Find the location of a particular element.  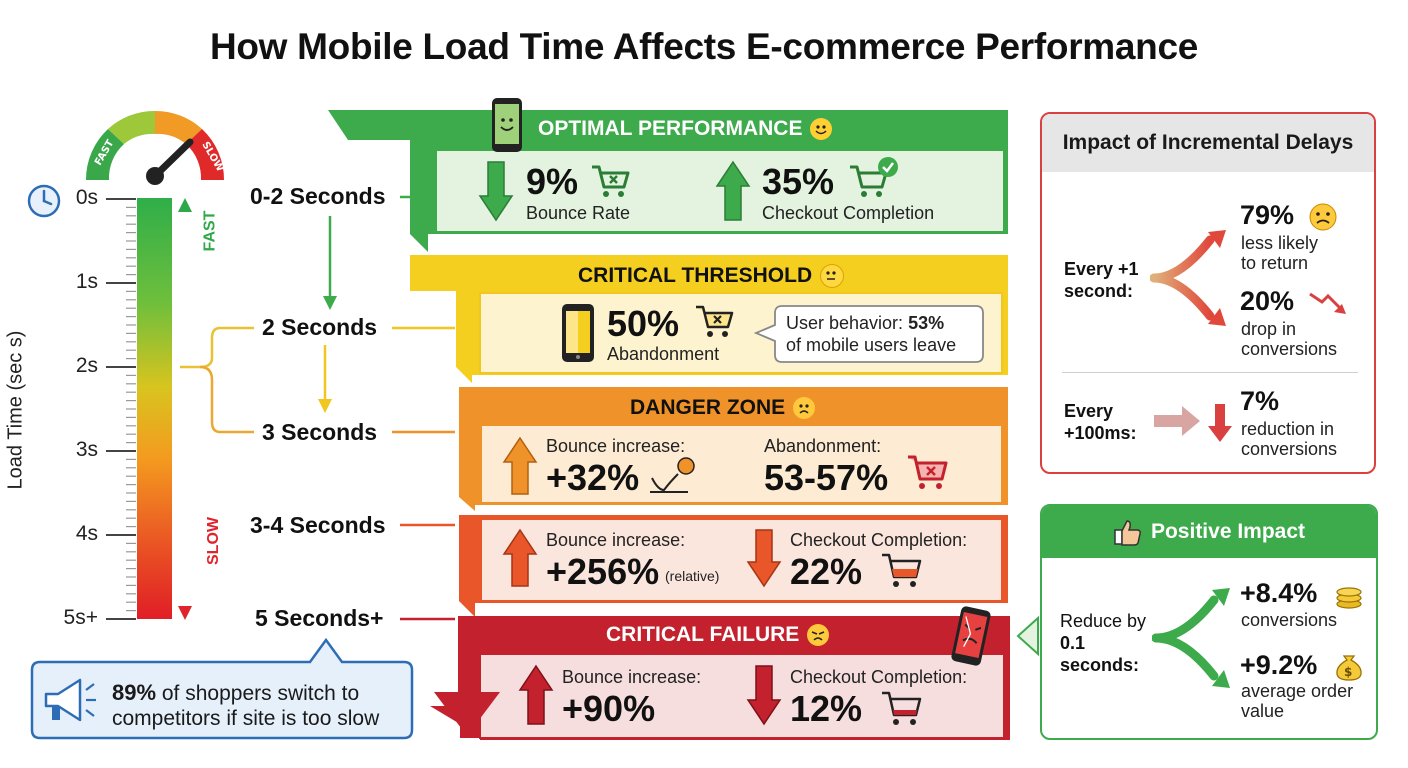

stage-label-2: 2 Seconds is located at coordinates (320, 327).